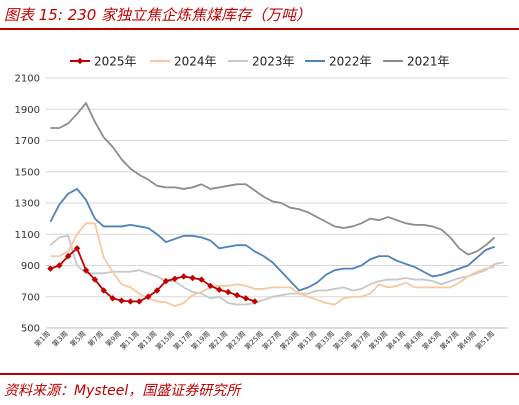 The width and height of the screenshot is (519, 405). Describe the element at coordinates (95, 338) in the screenshot. I see `x-tick-label: 第7周` at that location.